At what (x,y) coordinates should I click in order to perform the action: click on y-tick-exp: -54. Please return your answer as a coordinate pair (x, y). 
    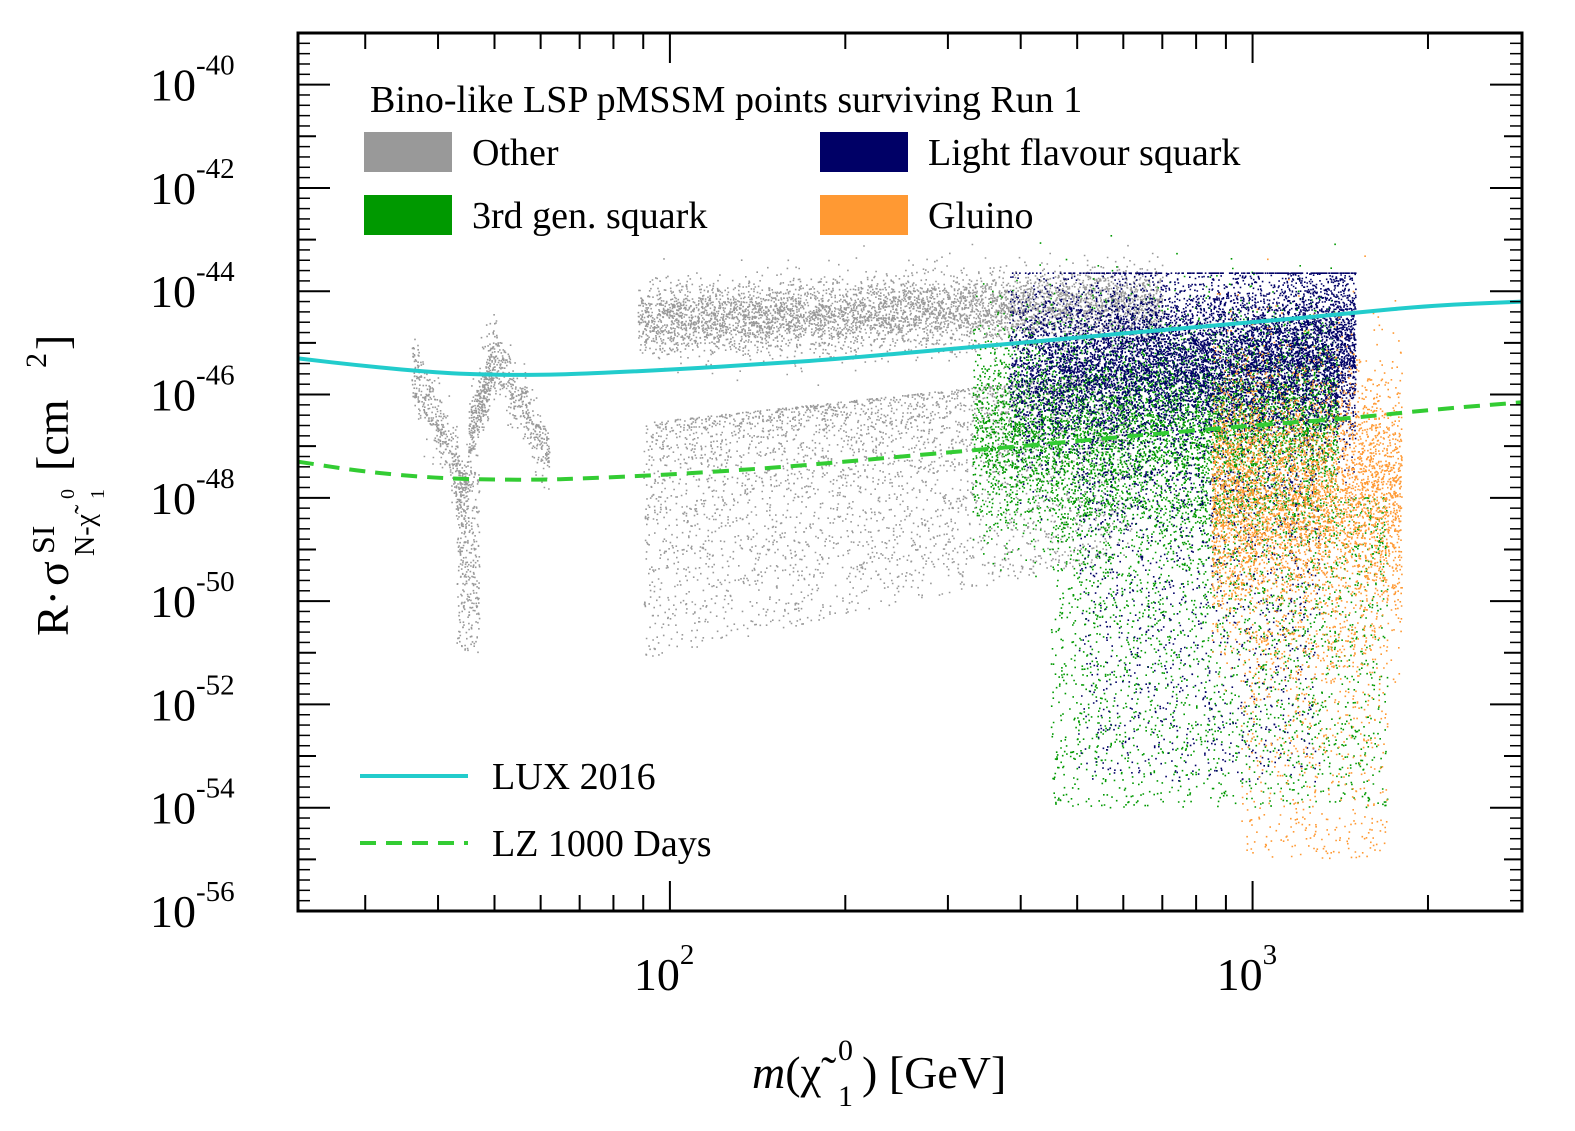
    Looking at the image, I should click on (215, 789).